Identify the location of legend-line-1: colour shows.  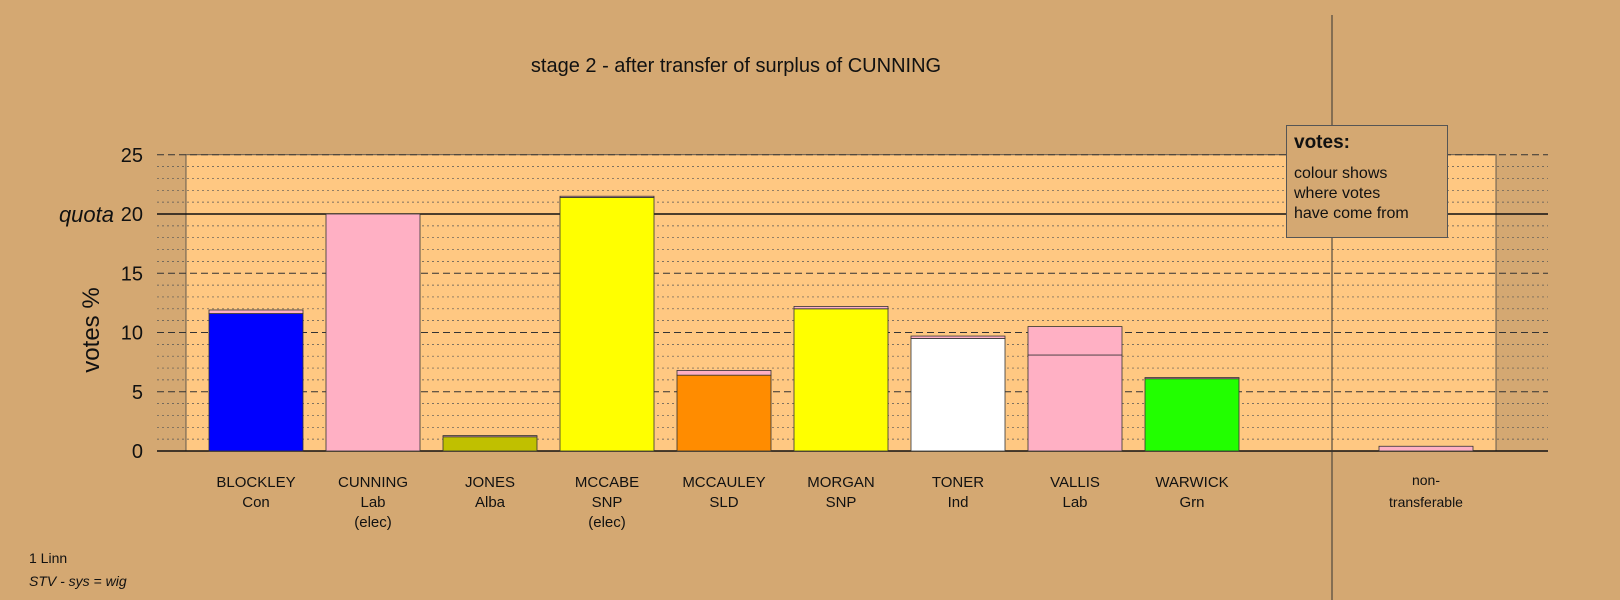
(1341, 173).